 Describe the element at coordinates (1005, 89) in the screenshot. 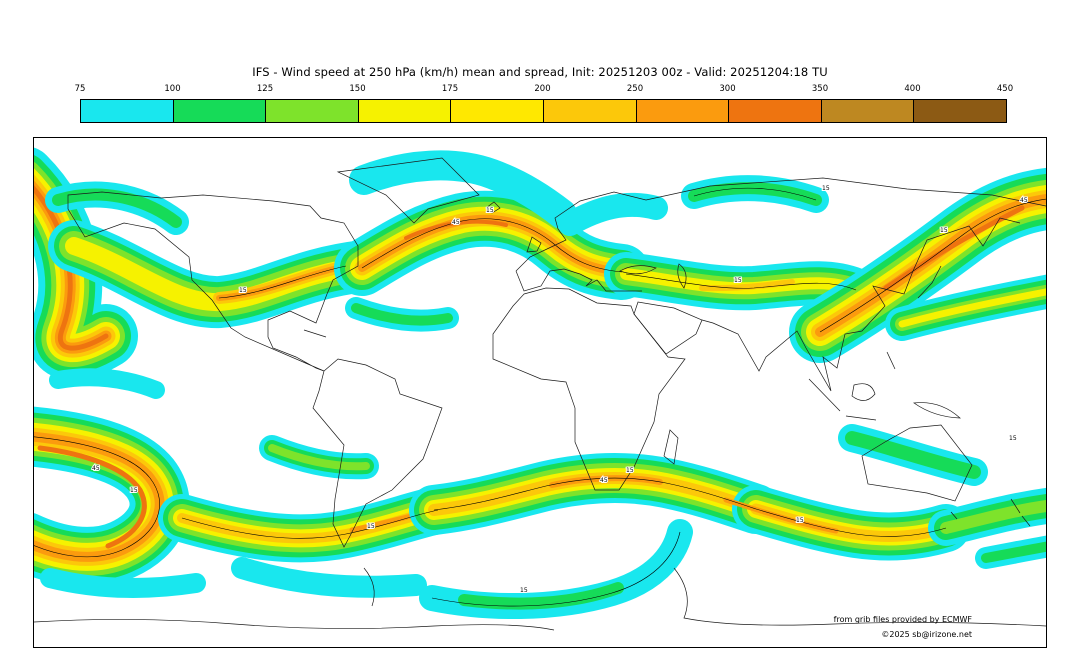

I see `colorbar-tick: 450` at that location.